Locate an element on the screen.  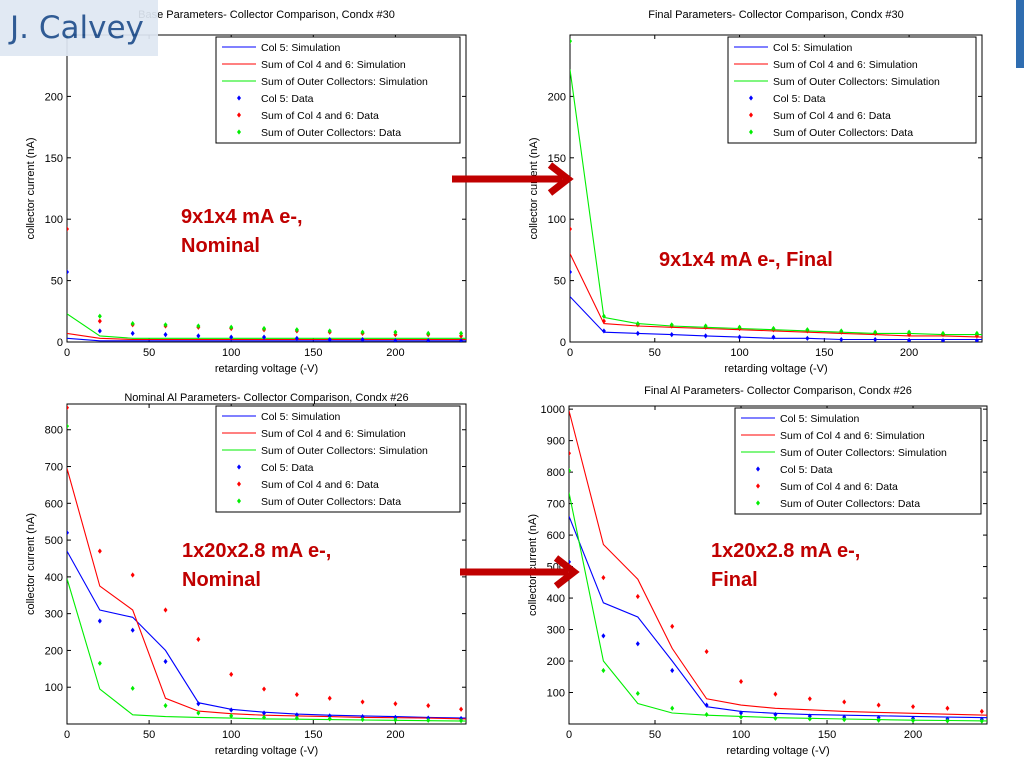
annotation-top-right: 9x1x4 mA e-, Final is located at coordinates (746, 260).